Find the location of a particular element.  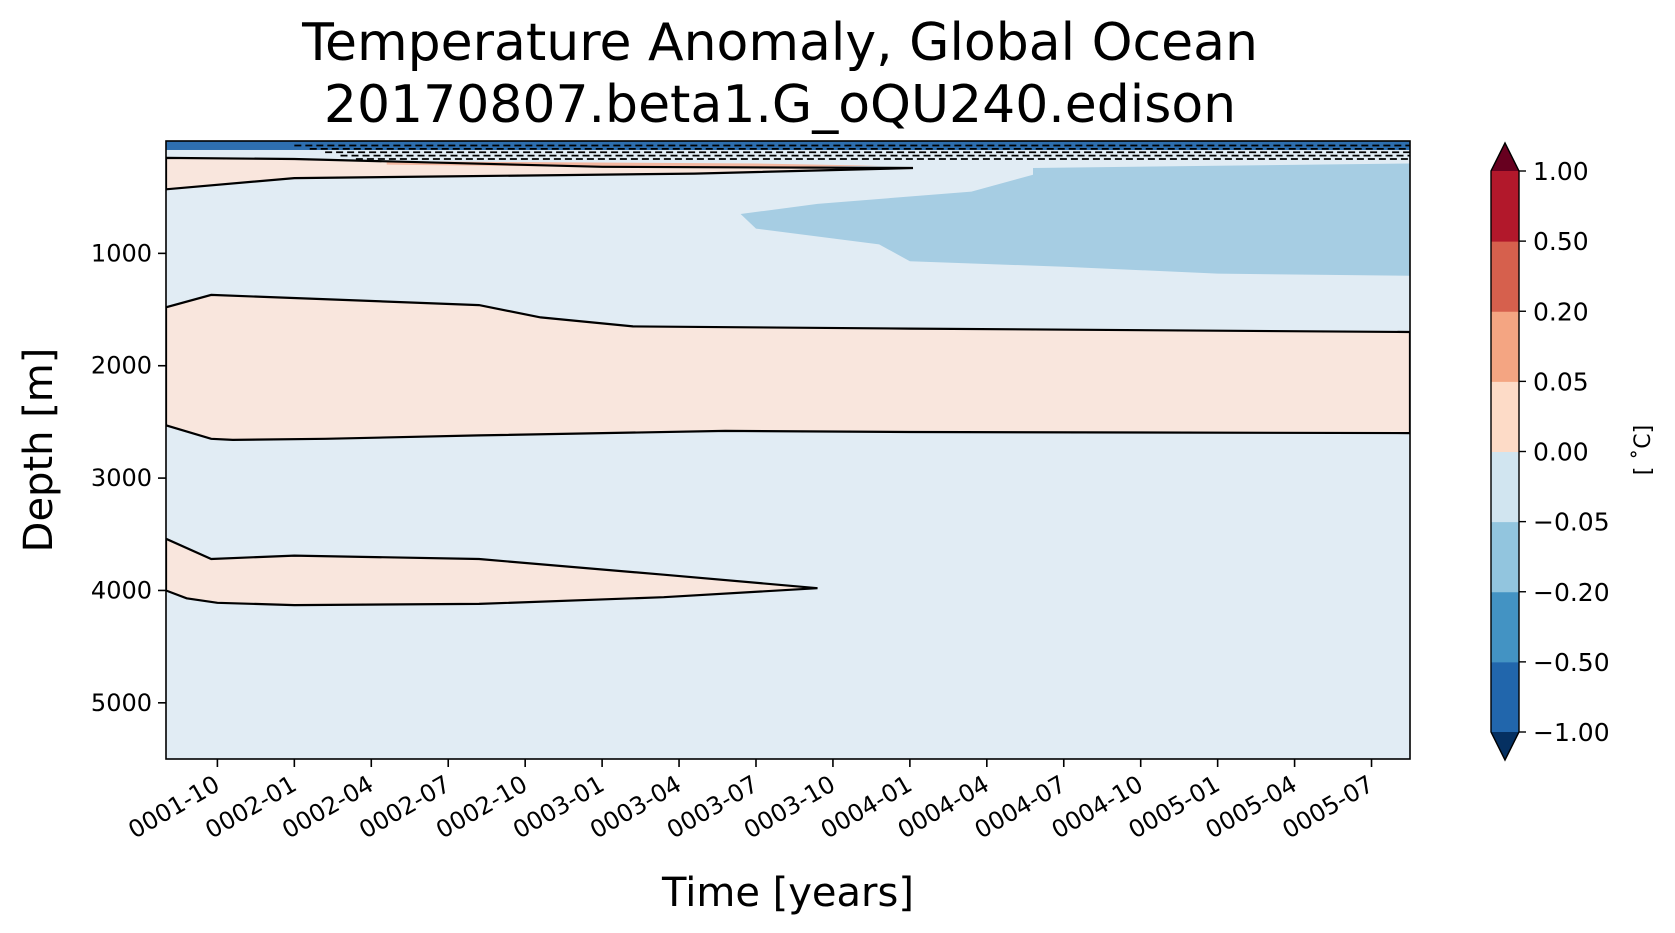

colorbar-tick-label: 0.05 is located at coordinates (1561, 381).